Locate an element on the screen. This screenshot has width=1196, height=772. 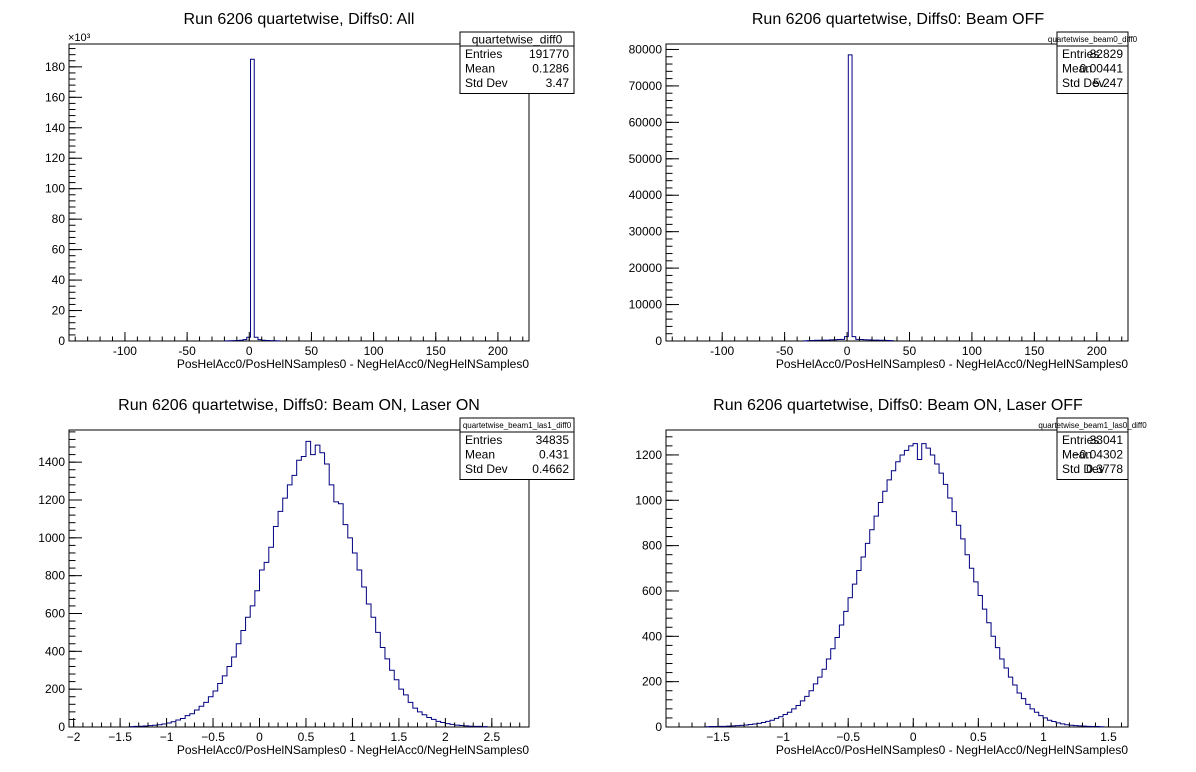
stats-box-frame is located at coordinates (517, 448).